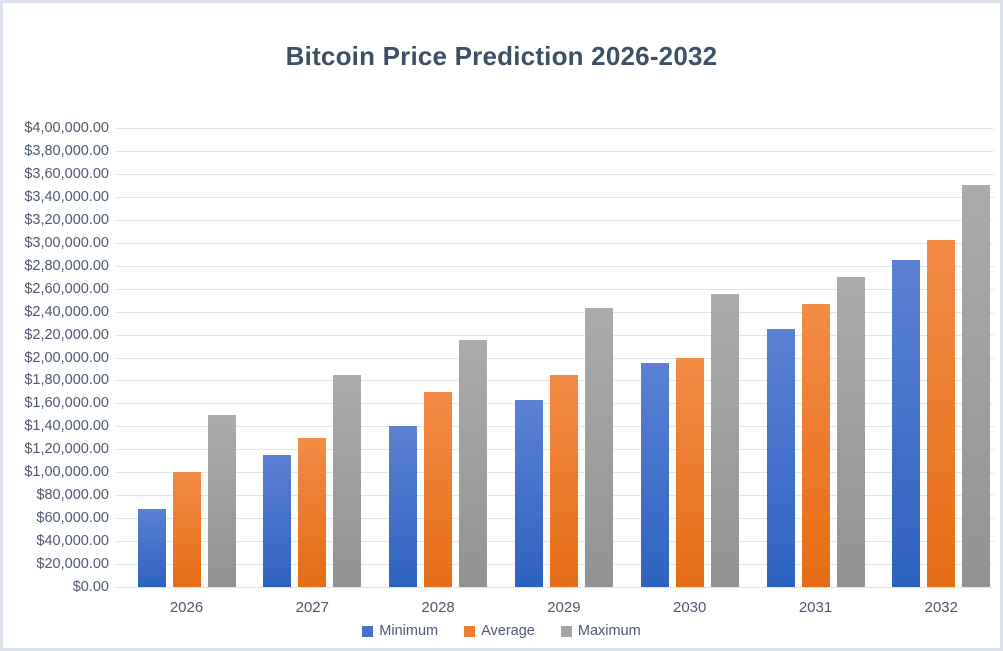  I want to click on y-tick-label: $2,20,000.00, so click(66, 334).